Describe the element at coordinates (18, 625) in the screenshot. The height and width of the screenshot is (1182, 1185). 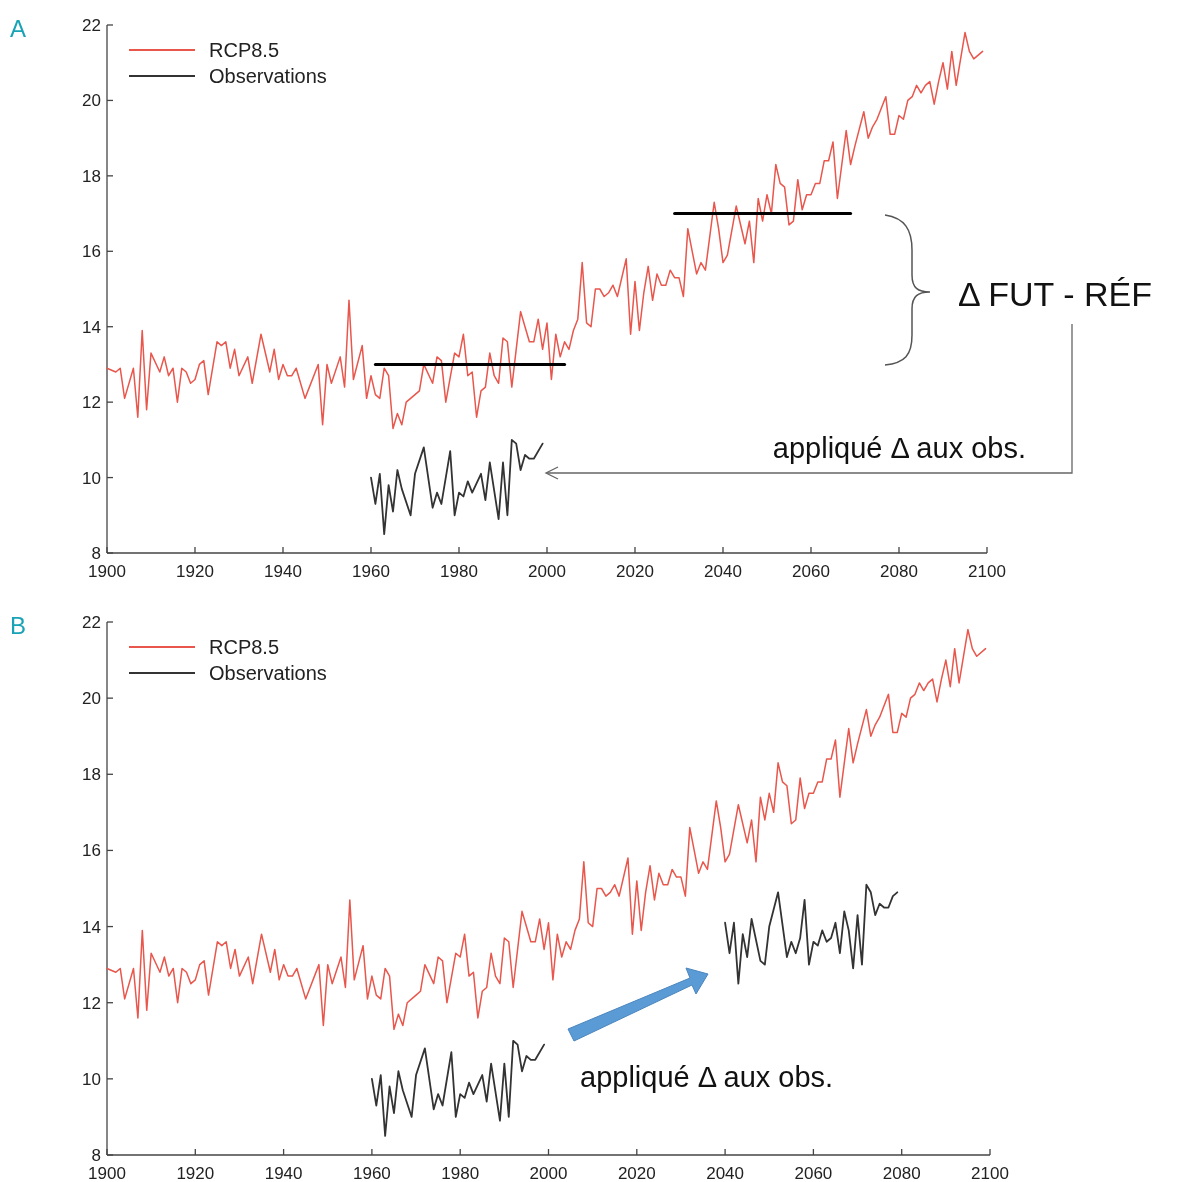
I see `chart-title: B` at that location.